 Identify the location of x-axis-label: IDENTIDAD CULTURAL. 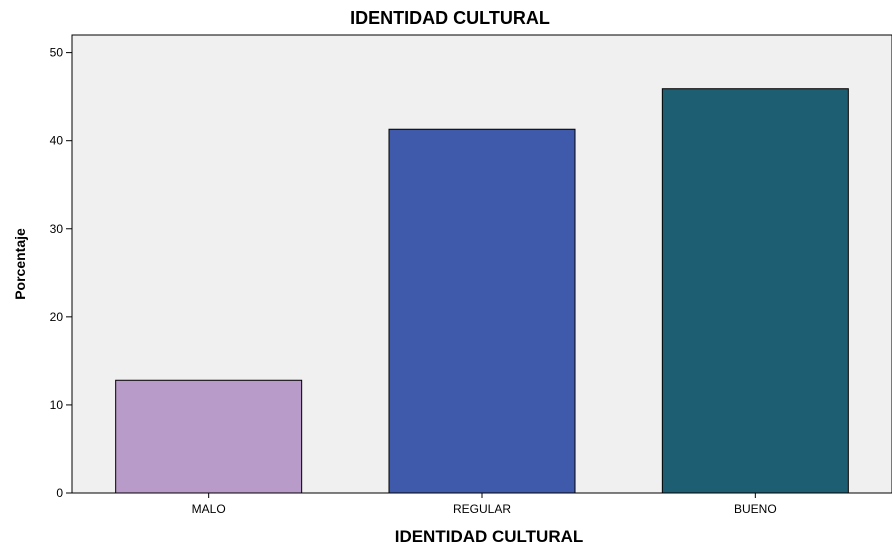
(489, 535).